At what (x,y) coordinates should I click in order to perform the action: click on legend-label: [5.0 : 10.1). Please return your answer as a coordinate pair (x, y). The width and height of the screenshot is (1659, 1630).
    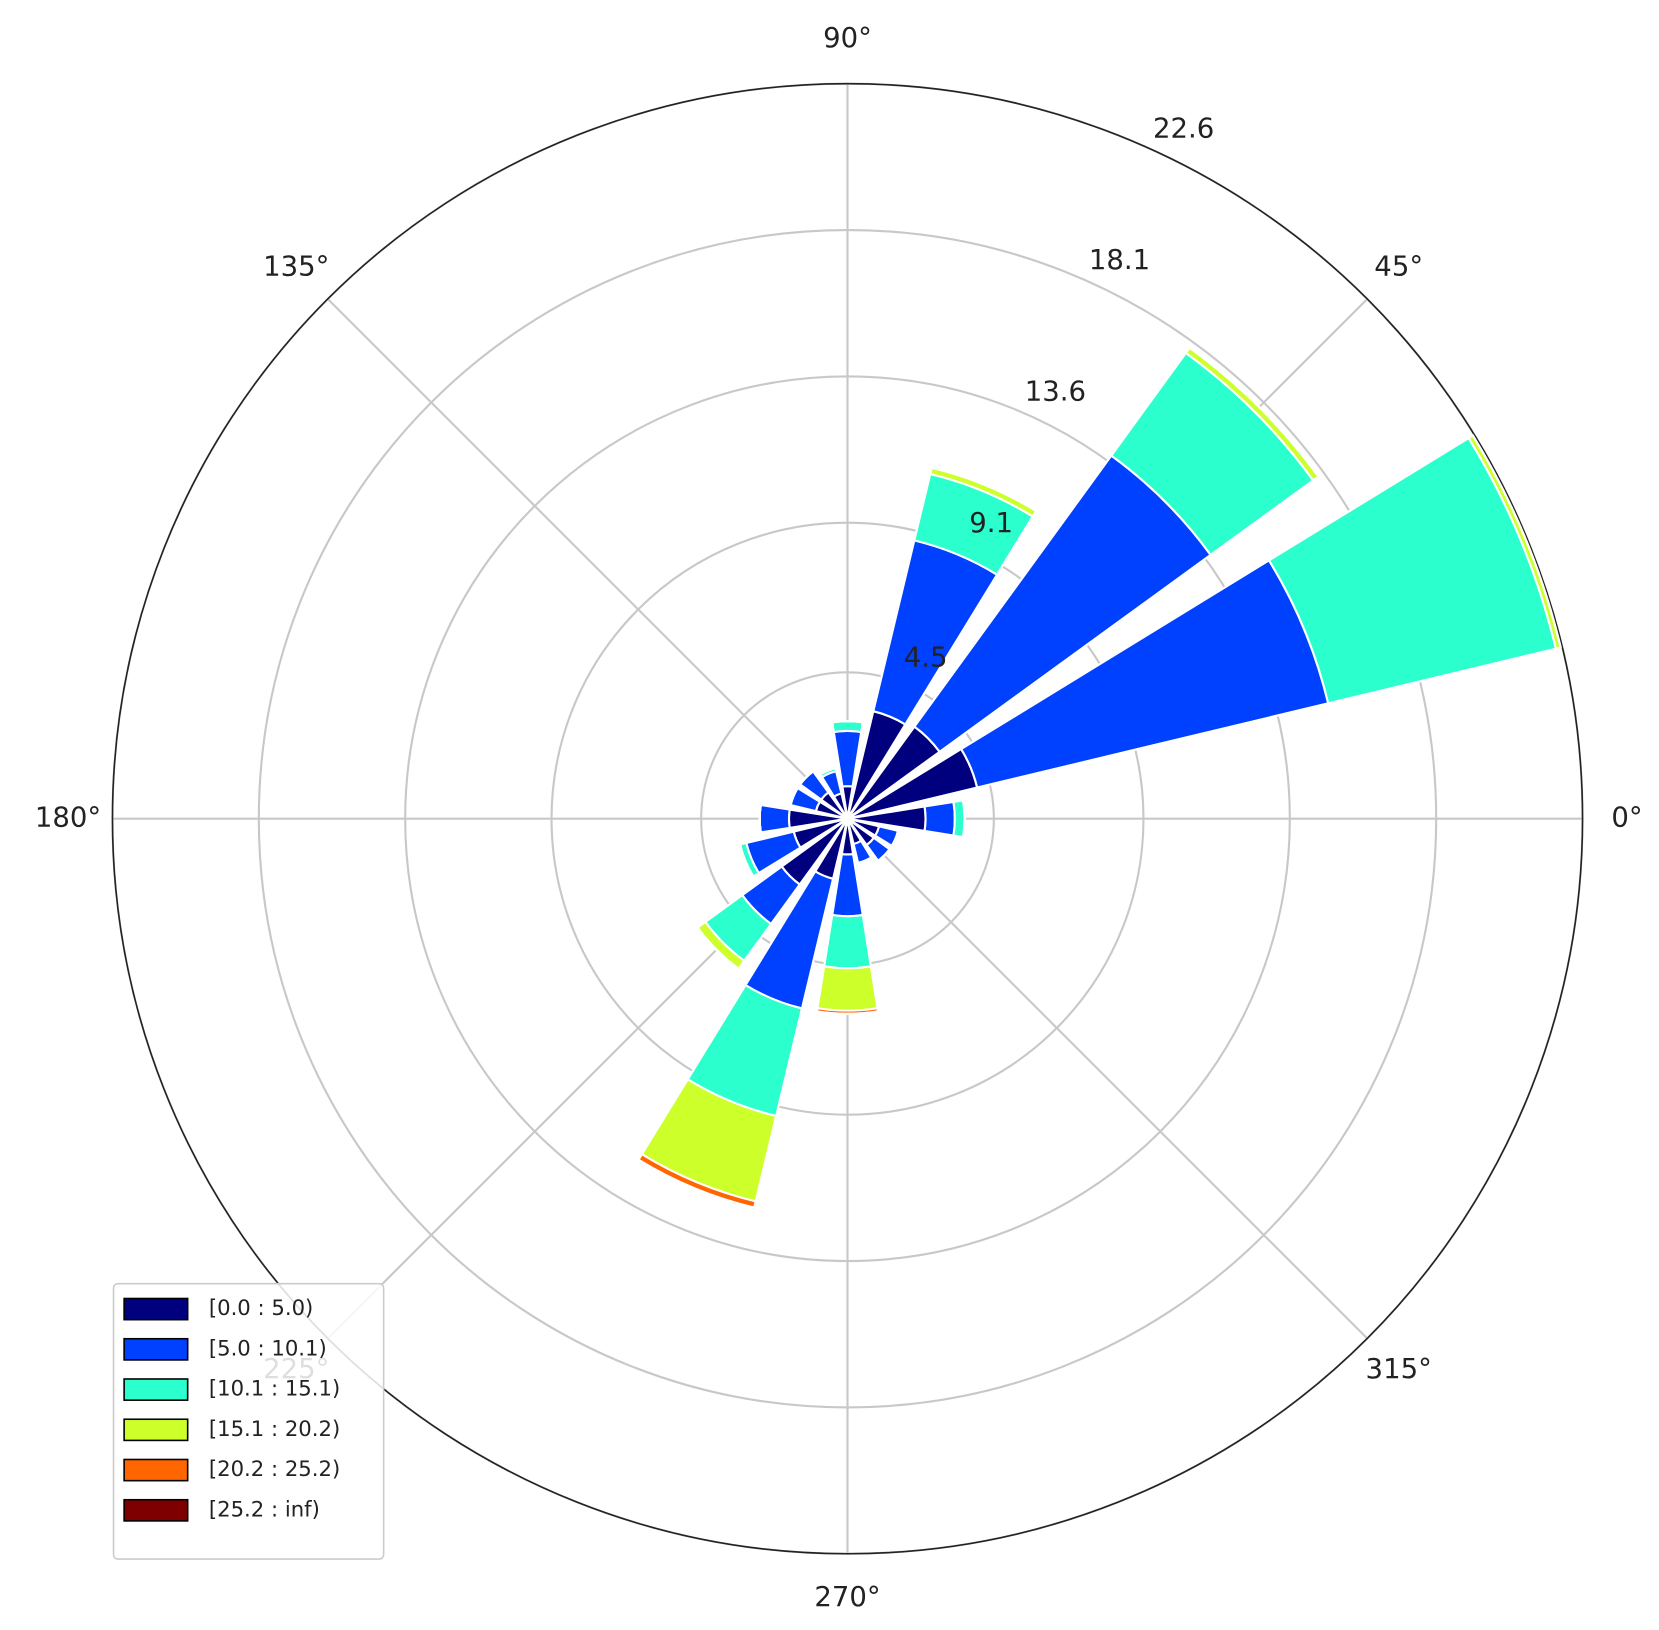
    Looking at the image, I should click on (268, 1347).